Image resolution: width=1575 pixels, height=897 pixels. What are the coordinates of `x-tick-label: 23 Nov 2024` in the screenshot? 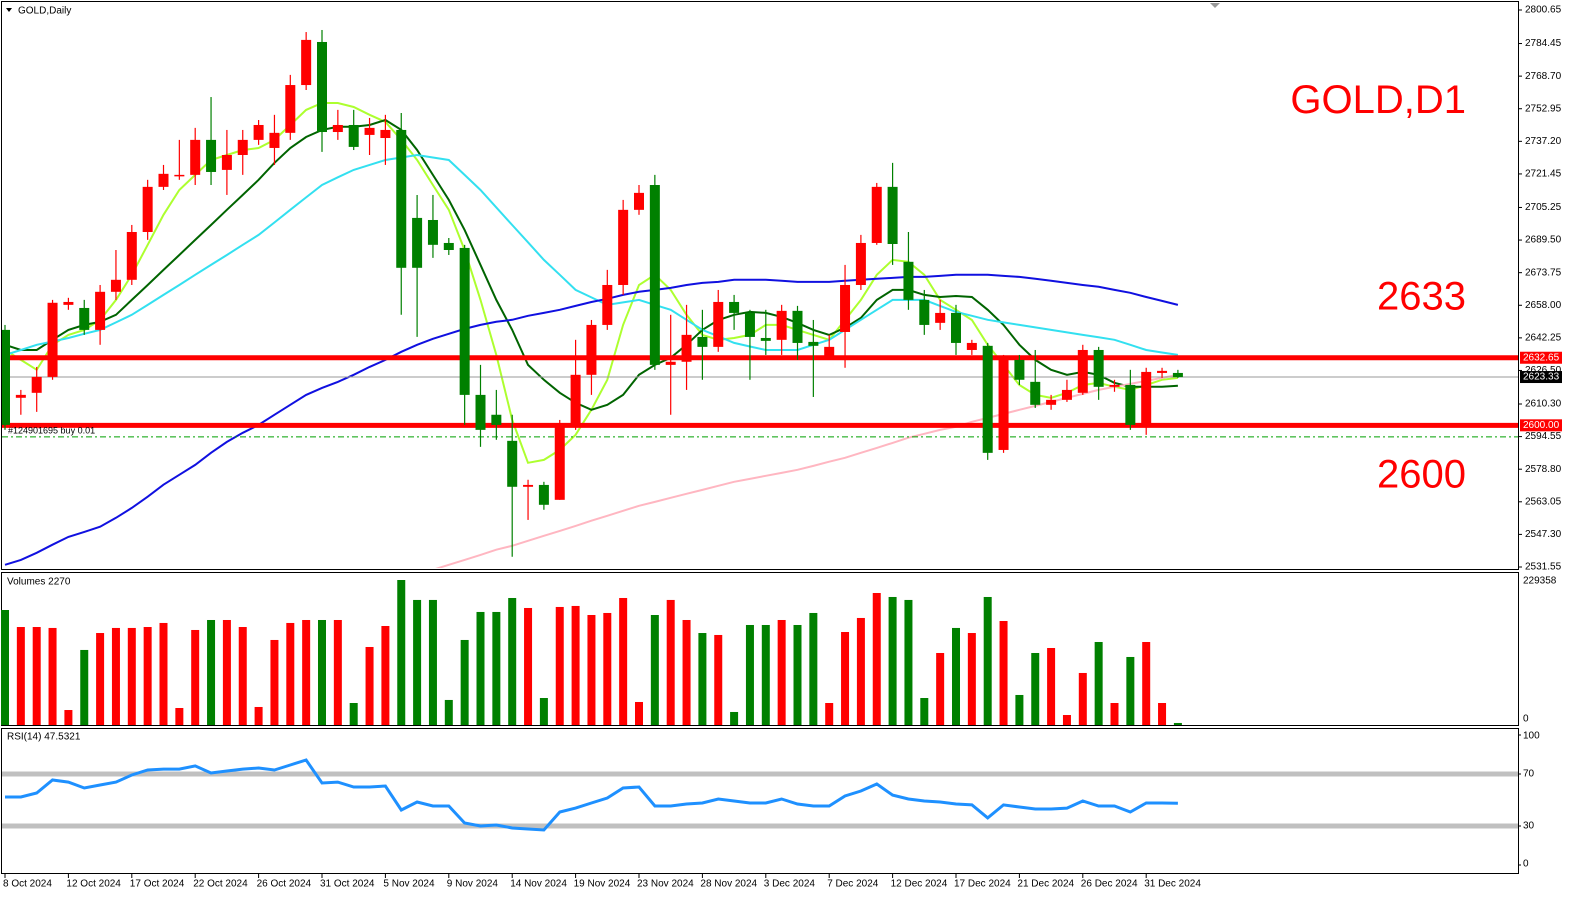 It's located at (665, 884).